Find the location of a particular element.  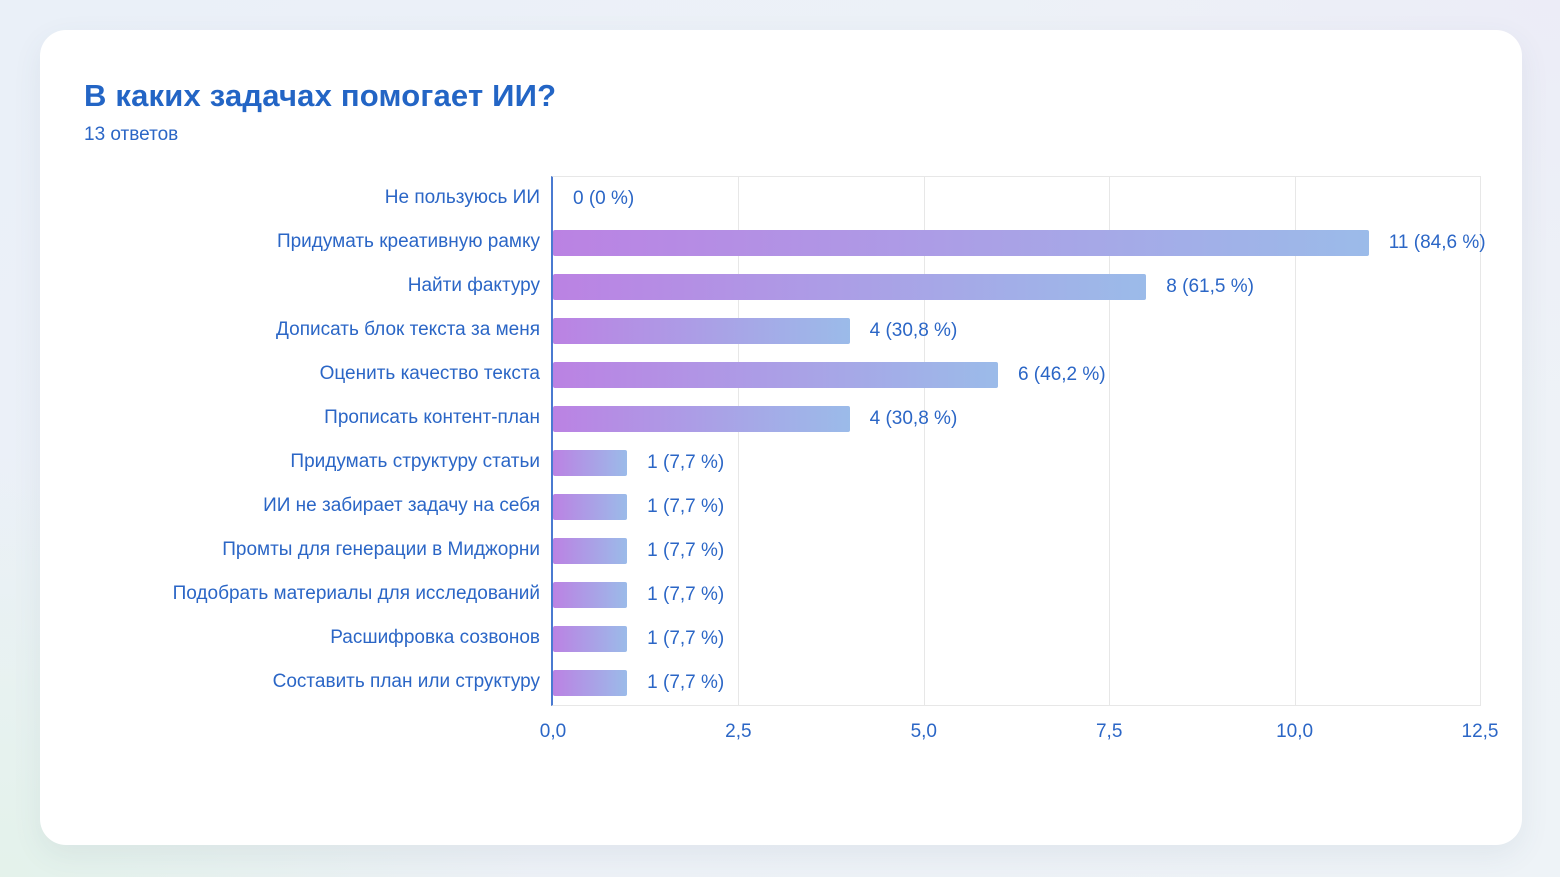

x-tick-label: 7,5 is located at coordinates (1109, 731).